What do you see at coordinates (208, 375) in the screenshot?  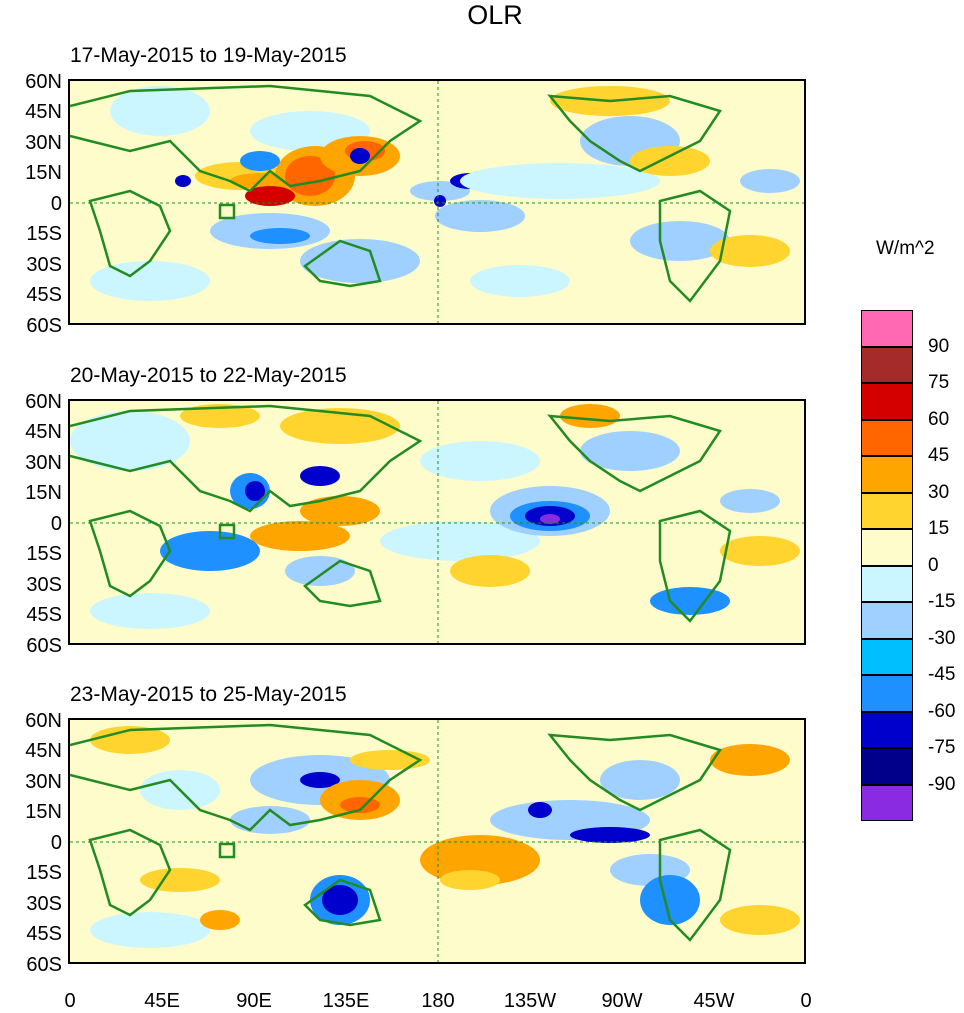 I see `panel-2-title: 20-May-2015 to 22-May-2015` at bounding box center [208, 375].